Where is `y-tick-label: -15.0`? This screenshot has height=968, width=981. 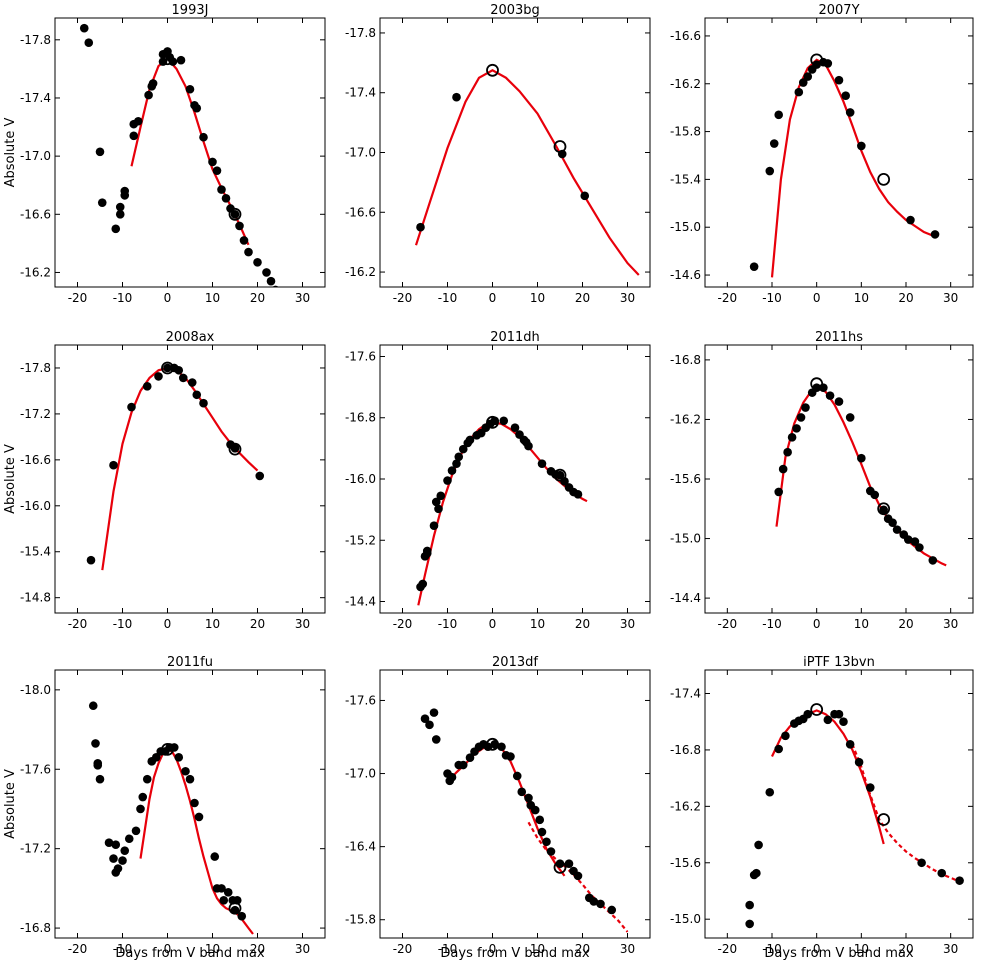
y-tick-label: -15.0 is located at coordinates (685, 227).